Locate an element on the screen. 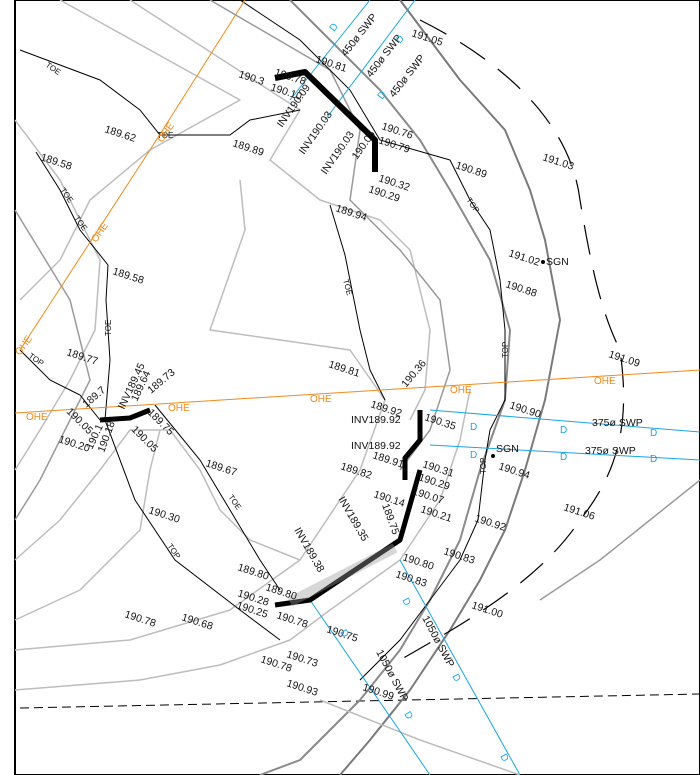  spot-level: 189.73 is located at coordinates (161, 381).